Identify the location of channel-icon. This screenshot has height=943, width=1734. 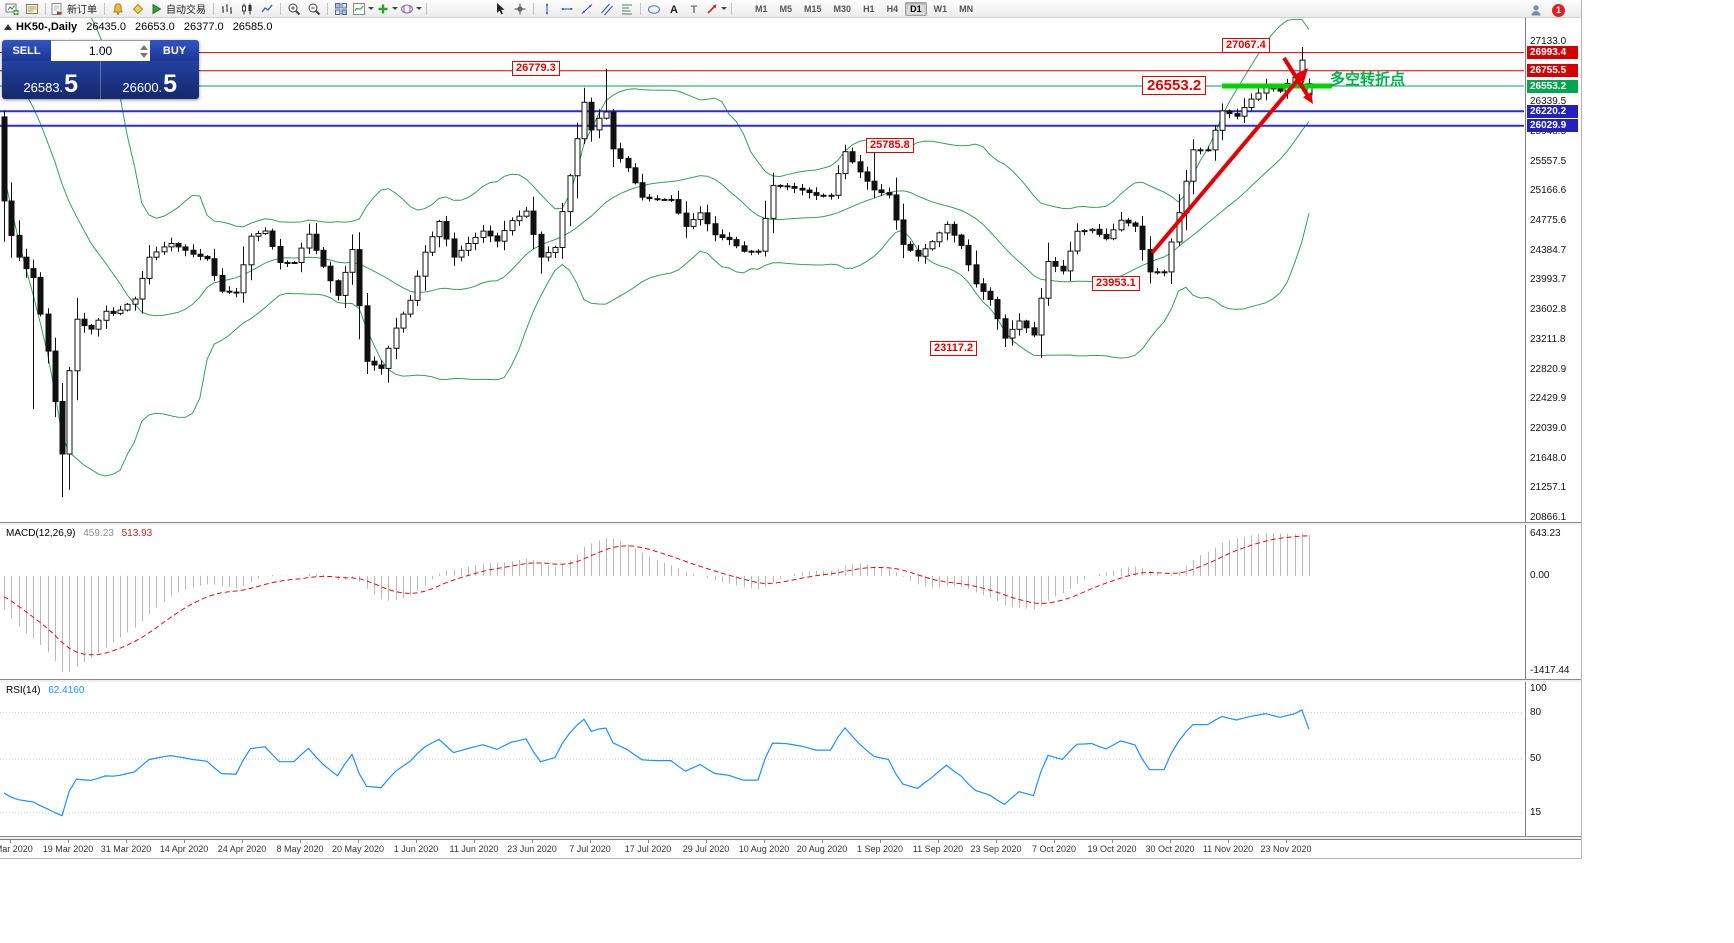
(607, 9).